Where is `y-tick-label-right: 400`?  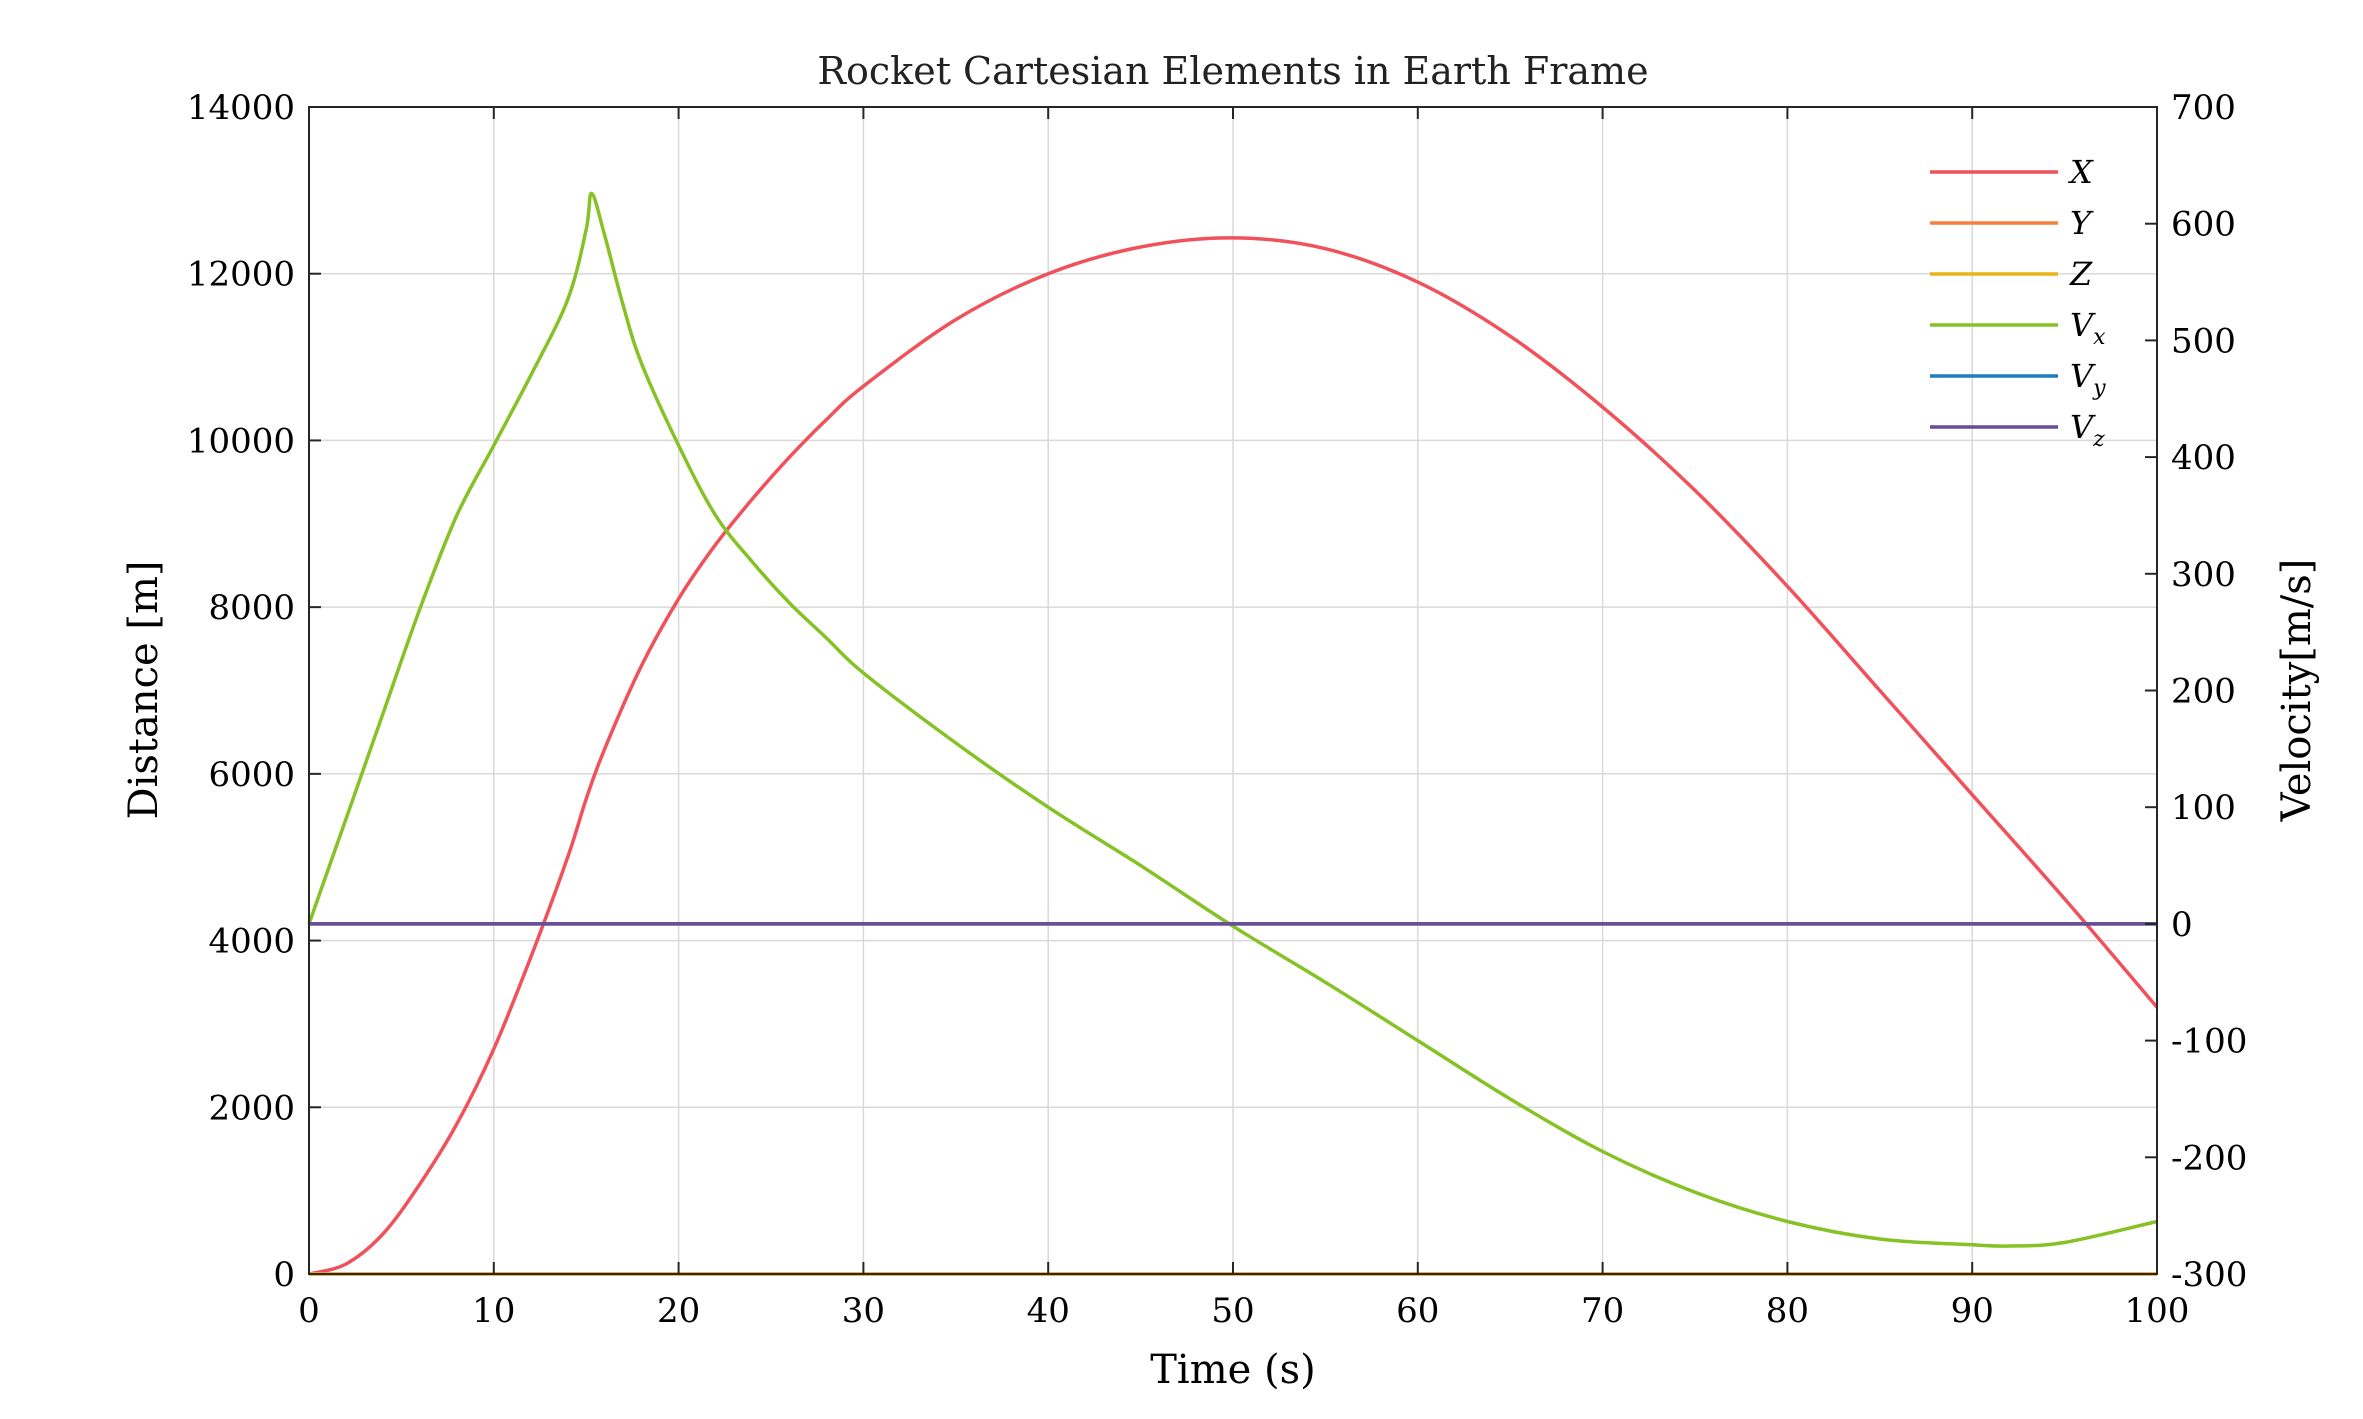 y-tick-label-right: 400 is located at coordinates (2203, 458).